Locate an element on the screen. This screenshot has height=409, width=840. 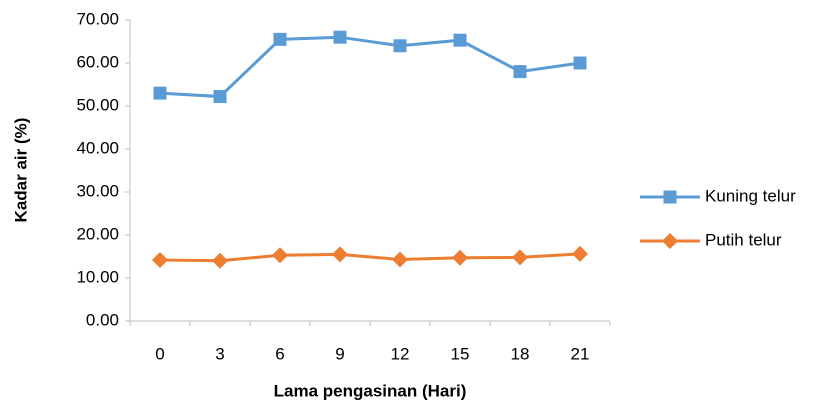
x-tick-label: 3 is located at coordinates (219, 353).